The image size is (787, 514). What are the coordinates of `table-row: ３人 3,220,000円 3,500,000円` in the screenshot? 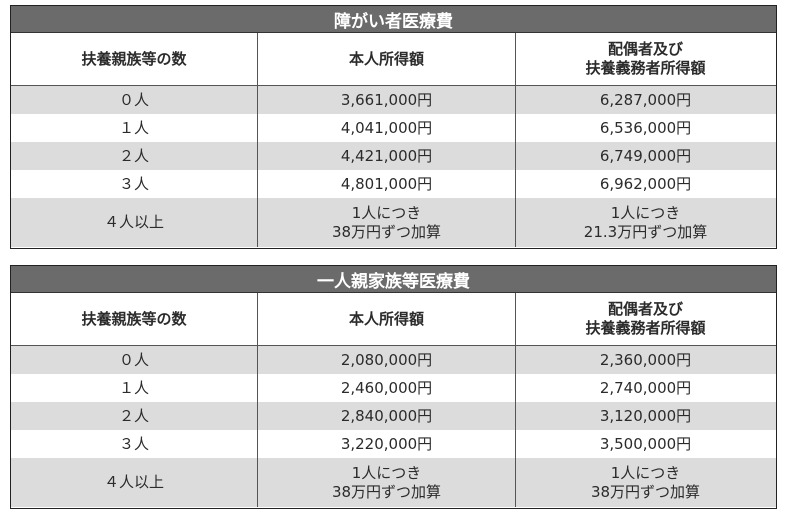 It's located at (393, 444).